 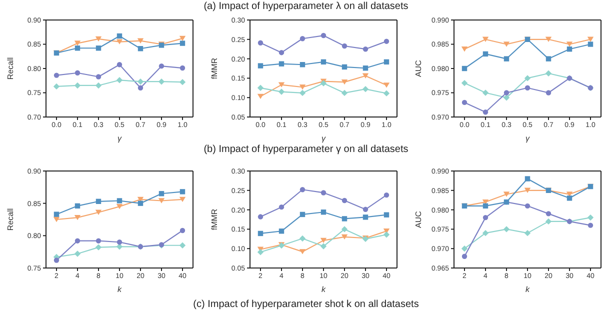 I want to click on x-axis-title: γ, so click(x=528, y=138).